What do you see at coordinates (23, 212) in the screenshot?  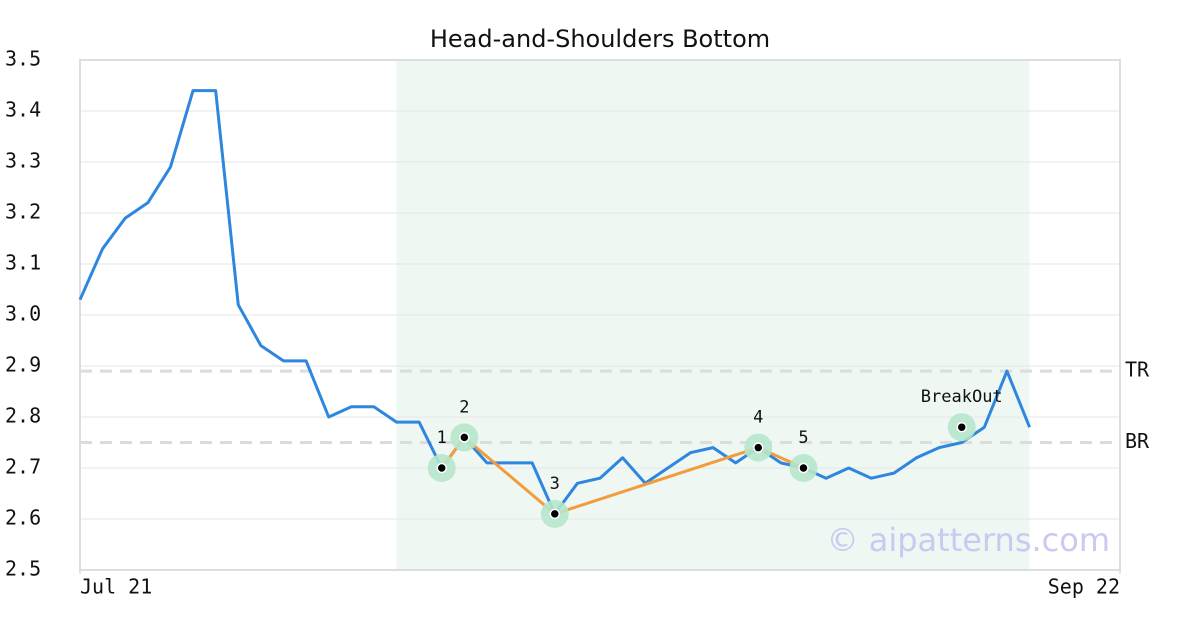 I see `y-tick-label: 3.2` at bounding box center [23, 212].